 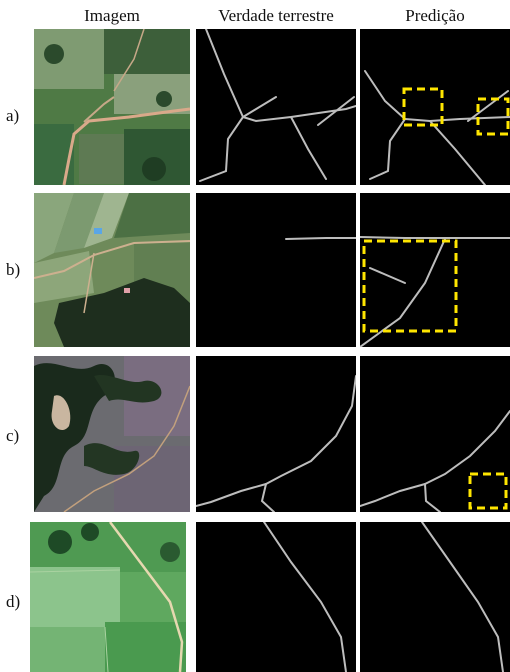 I want to click on ground-truth-mask-a, so click(x=276, y=107).